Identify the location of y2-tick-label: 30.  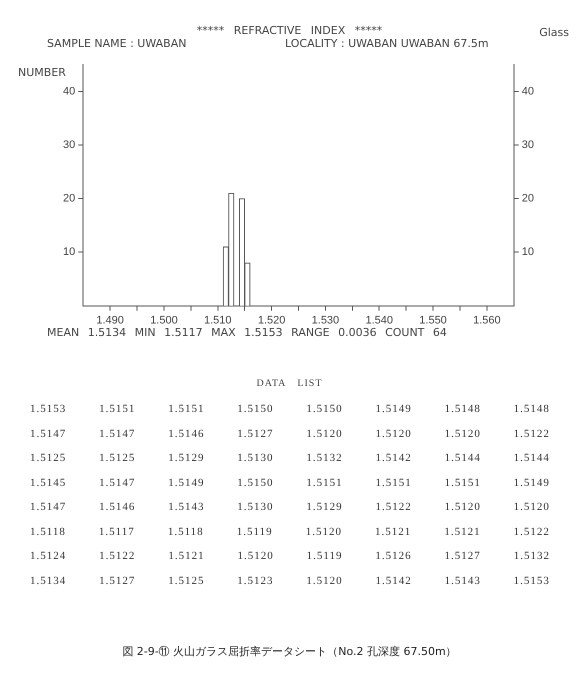
(528, 145).